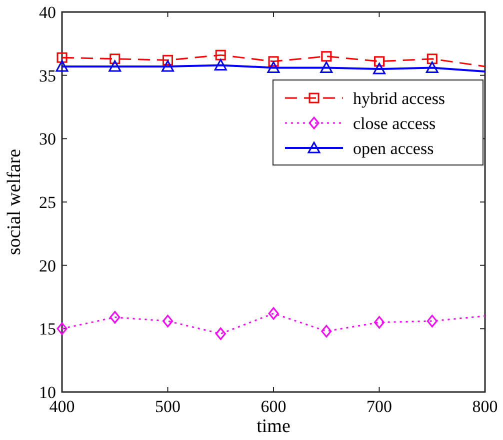 The width and height of the screenshot is (503, 440). I want to click on x-tick-label: 500, so click(167, 406).